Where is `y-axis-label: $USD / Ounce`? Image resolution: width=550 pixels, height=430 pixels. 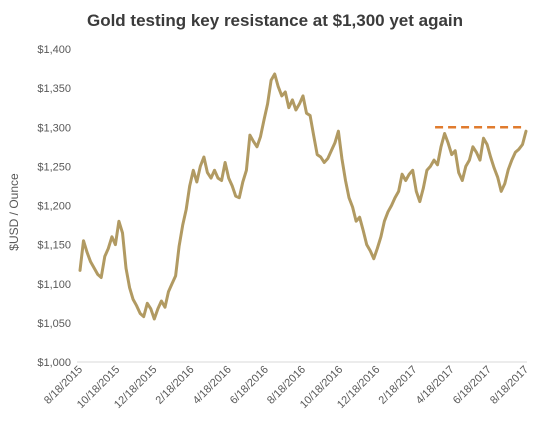
y-axis-label: $USD / Ounce is located at coordinates (14, 212).